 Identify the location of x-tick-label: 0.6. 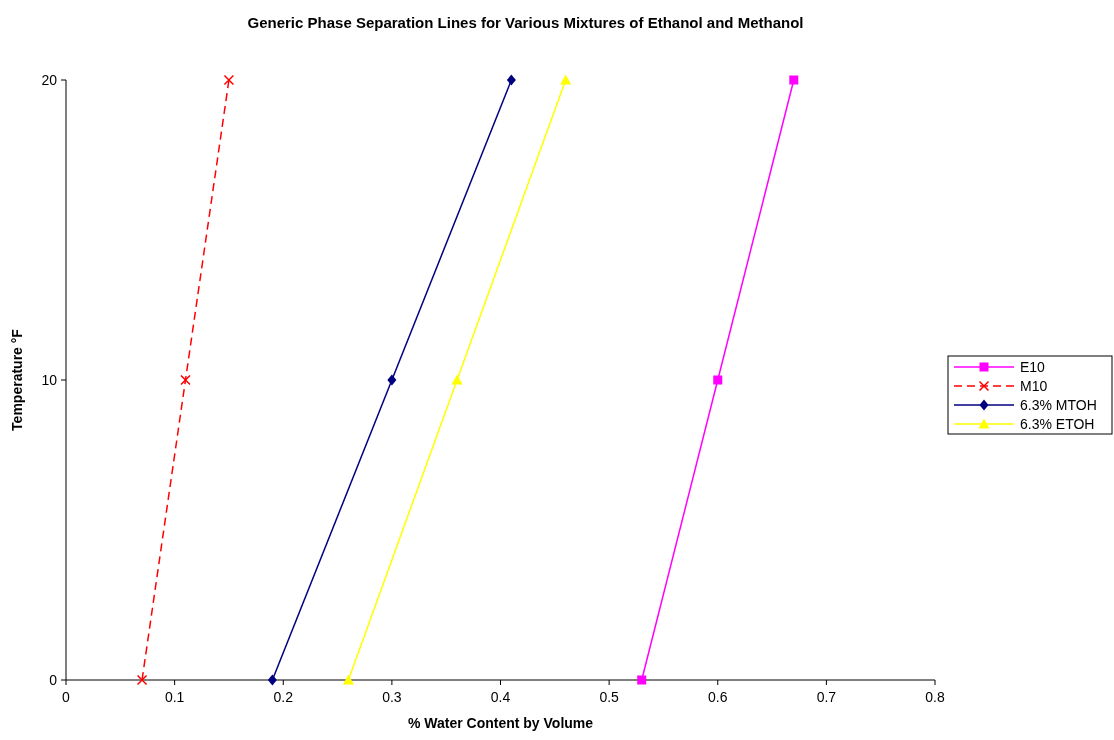
(718, 697).